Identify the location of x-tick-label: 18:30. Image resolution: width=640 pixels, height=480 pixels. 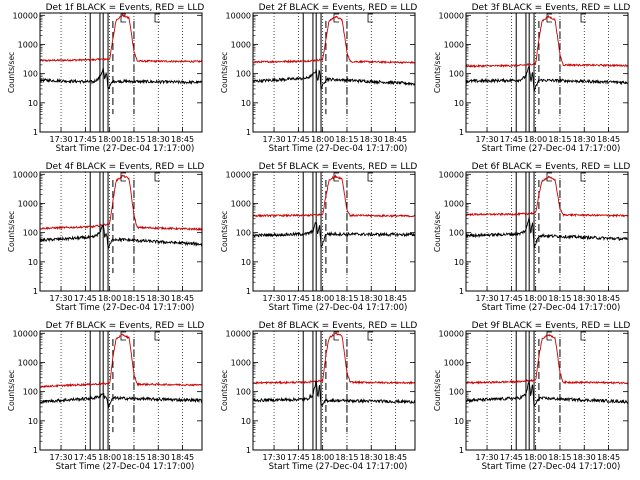
(584, 457).